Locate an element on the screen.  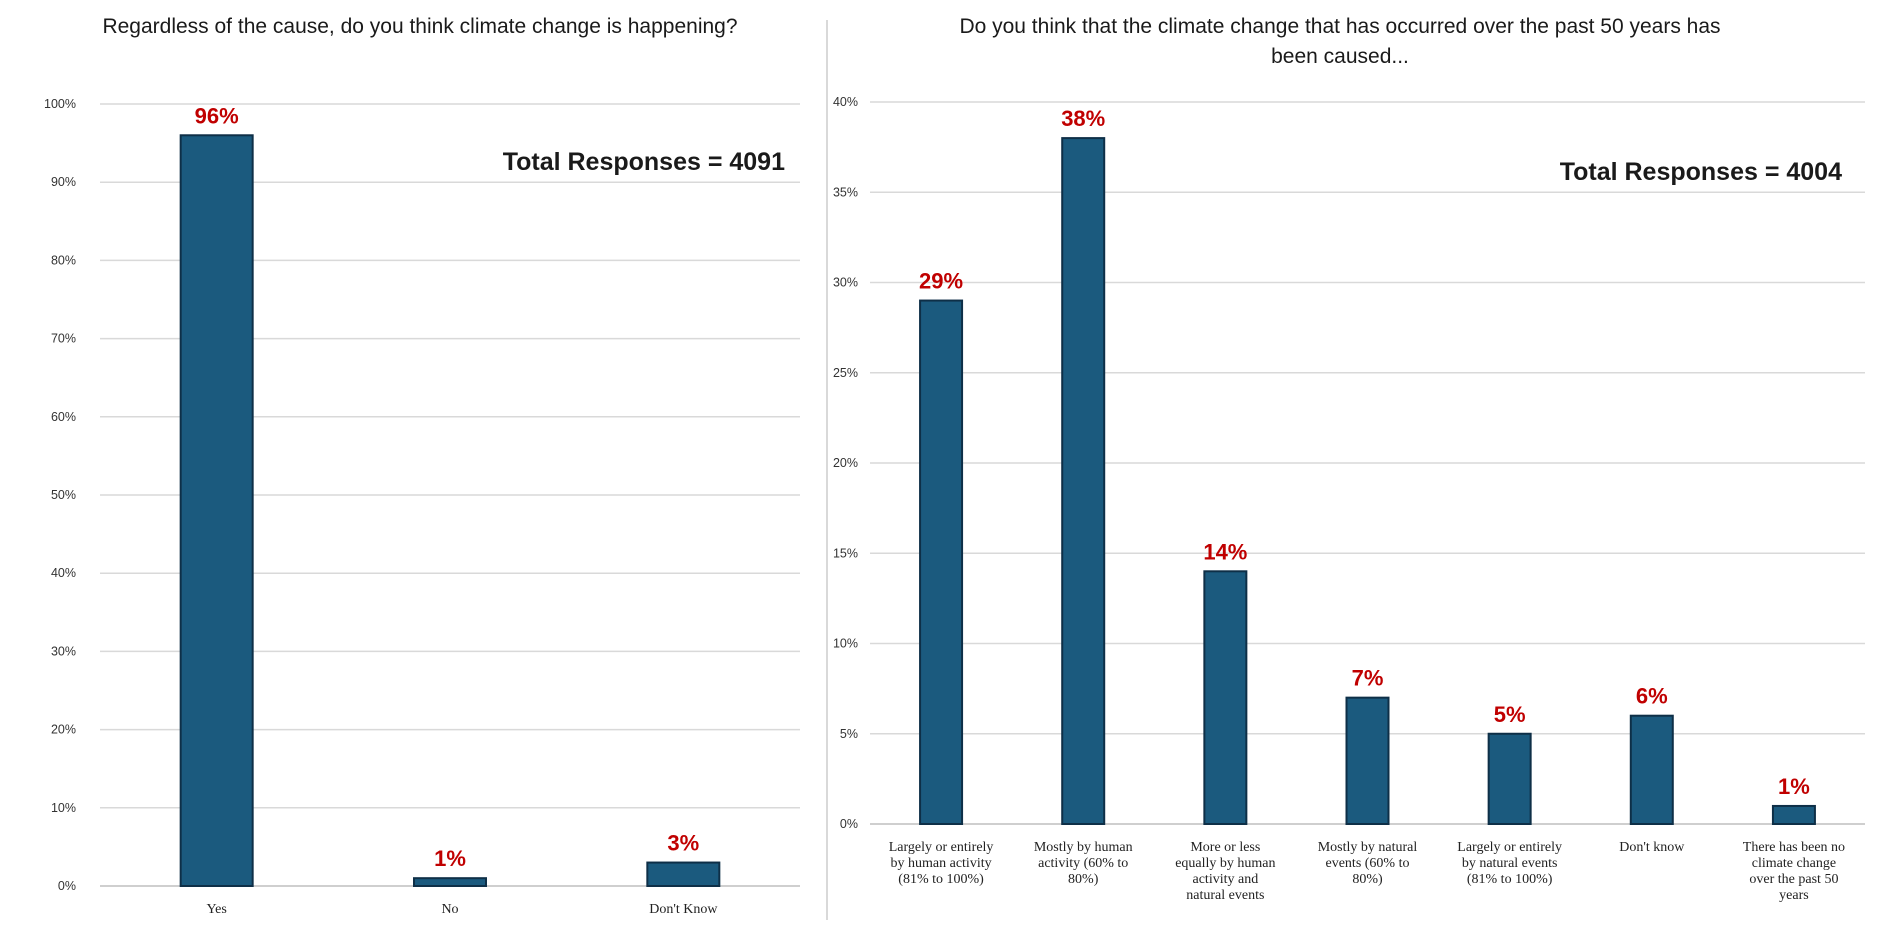
y-tick-label: 15% is located at coordinates (845, 553).